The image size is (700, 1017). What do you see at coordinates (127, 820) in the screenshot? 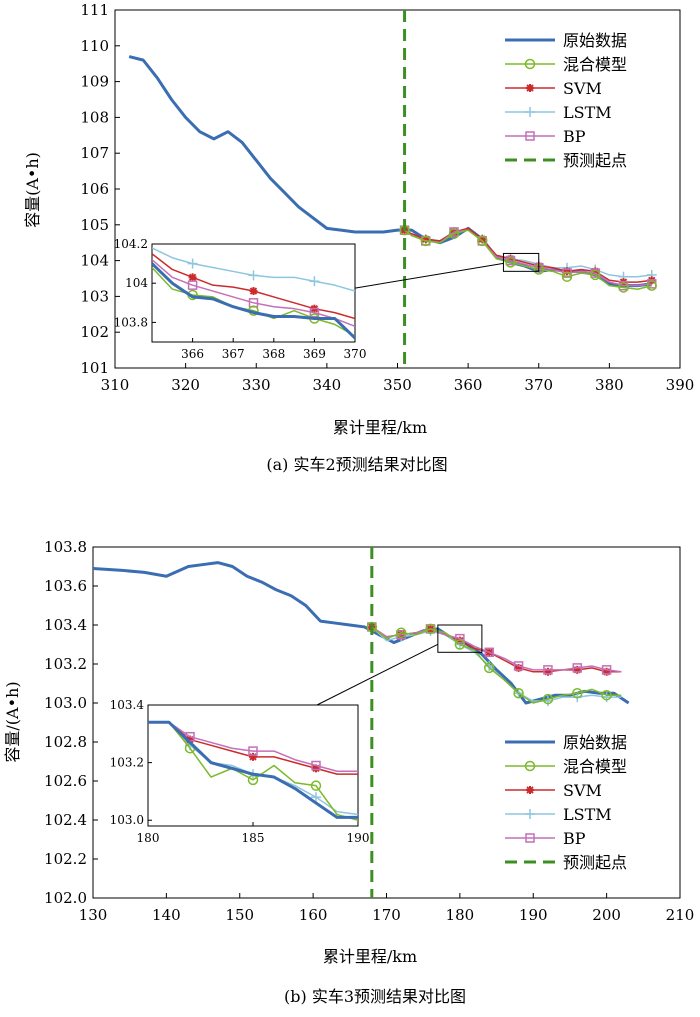
I see `inset-y-tick-label: 103.0` at bounding box center [127, 820].